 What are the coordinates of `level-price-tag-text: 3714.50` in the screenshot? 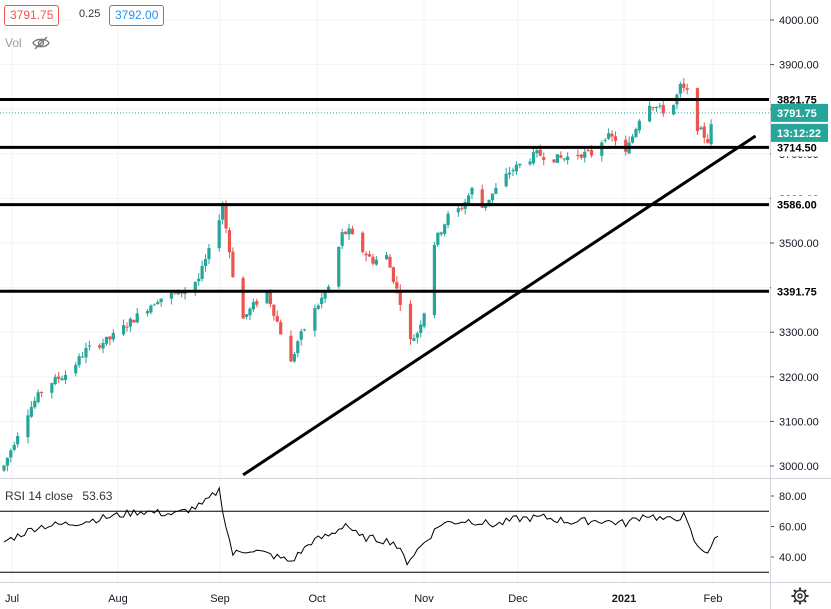 It's located at (797, 148).